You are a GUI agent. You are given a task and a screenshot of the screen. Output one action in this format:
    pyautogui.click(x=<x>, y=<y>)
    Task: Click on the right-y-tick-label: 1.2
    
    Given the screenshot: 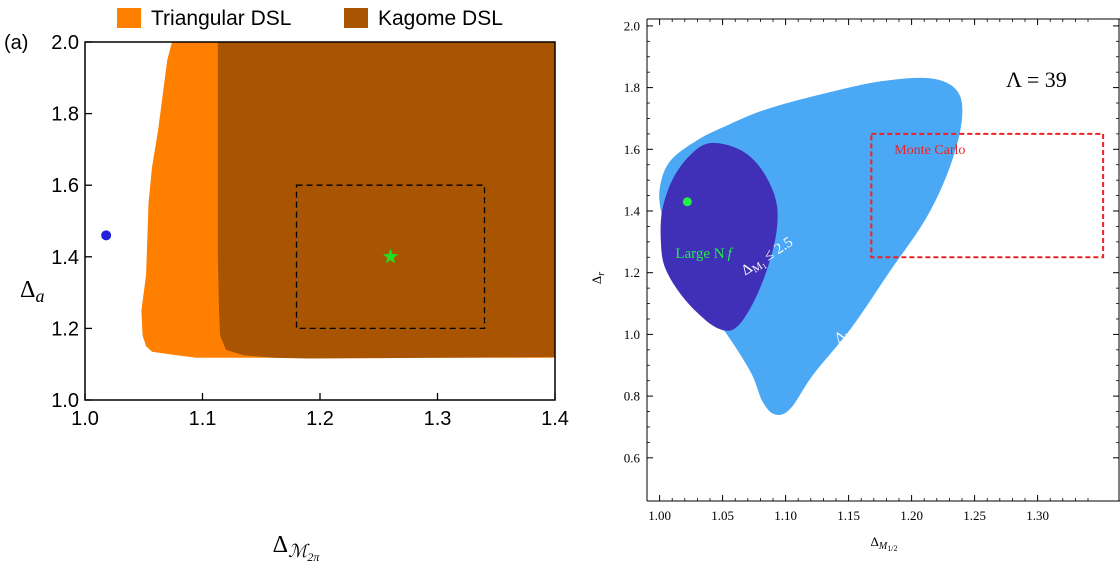 What is the action you would take?
    pyautogui.click(x=632, y=272)
    